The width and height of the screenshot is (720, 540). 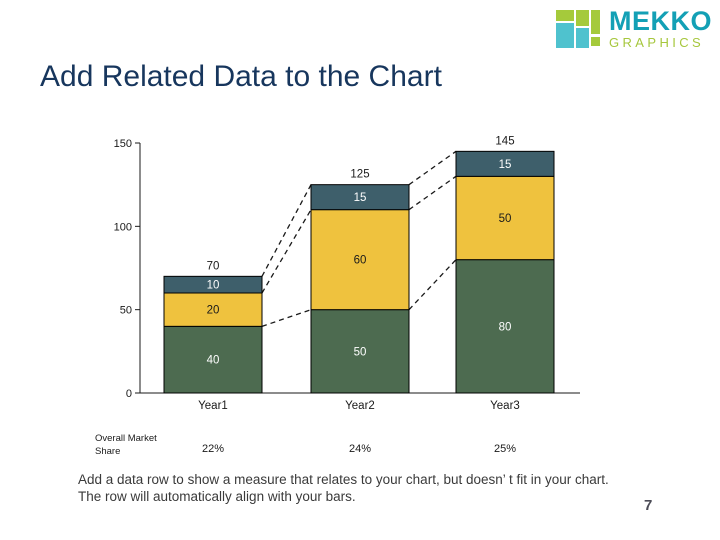 I want to click on segment-value-label: 60, so click(x=360, y=261).